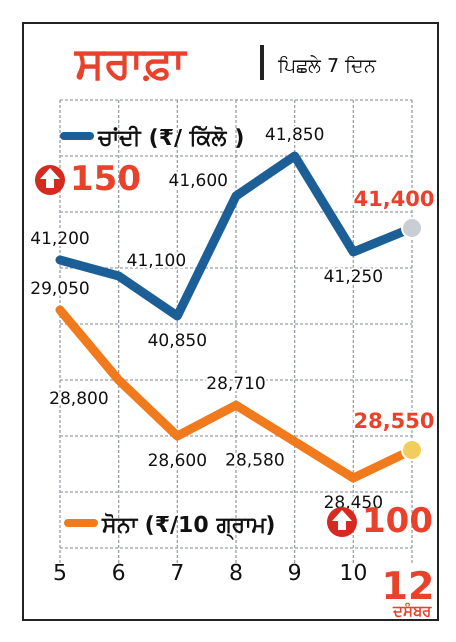 The width and height of the screenshot is (456, 642). What do you see at coordinates (119, 573) in the screenshot?
I see `x-tick-label: 6` at bounding box center [119, 573].